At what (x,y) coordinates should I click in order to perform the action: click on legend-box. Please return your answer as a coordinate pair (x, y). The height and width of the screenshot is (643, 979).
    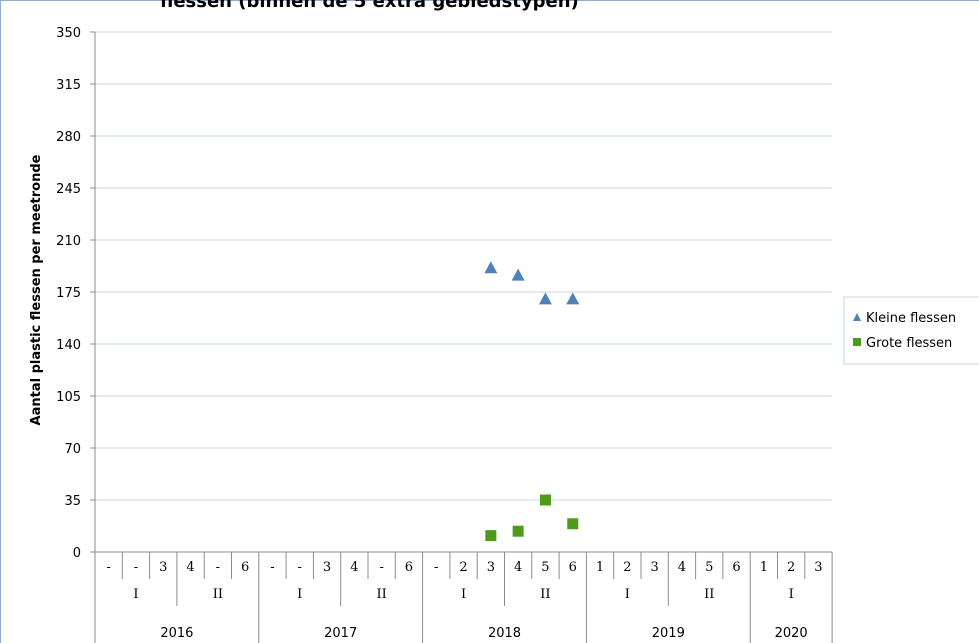
    Looking at the image, I should click on (911, 330).